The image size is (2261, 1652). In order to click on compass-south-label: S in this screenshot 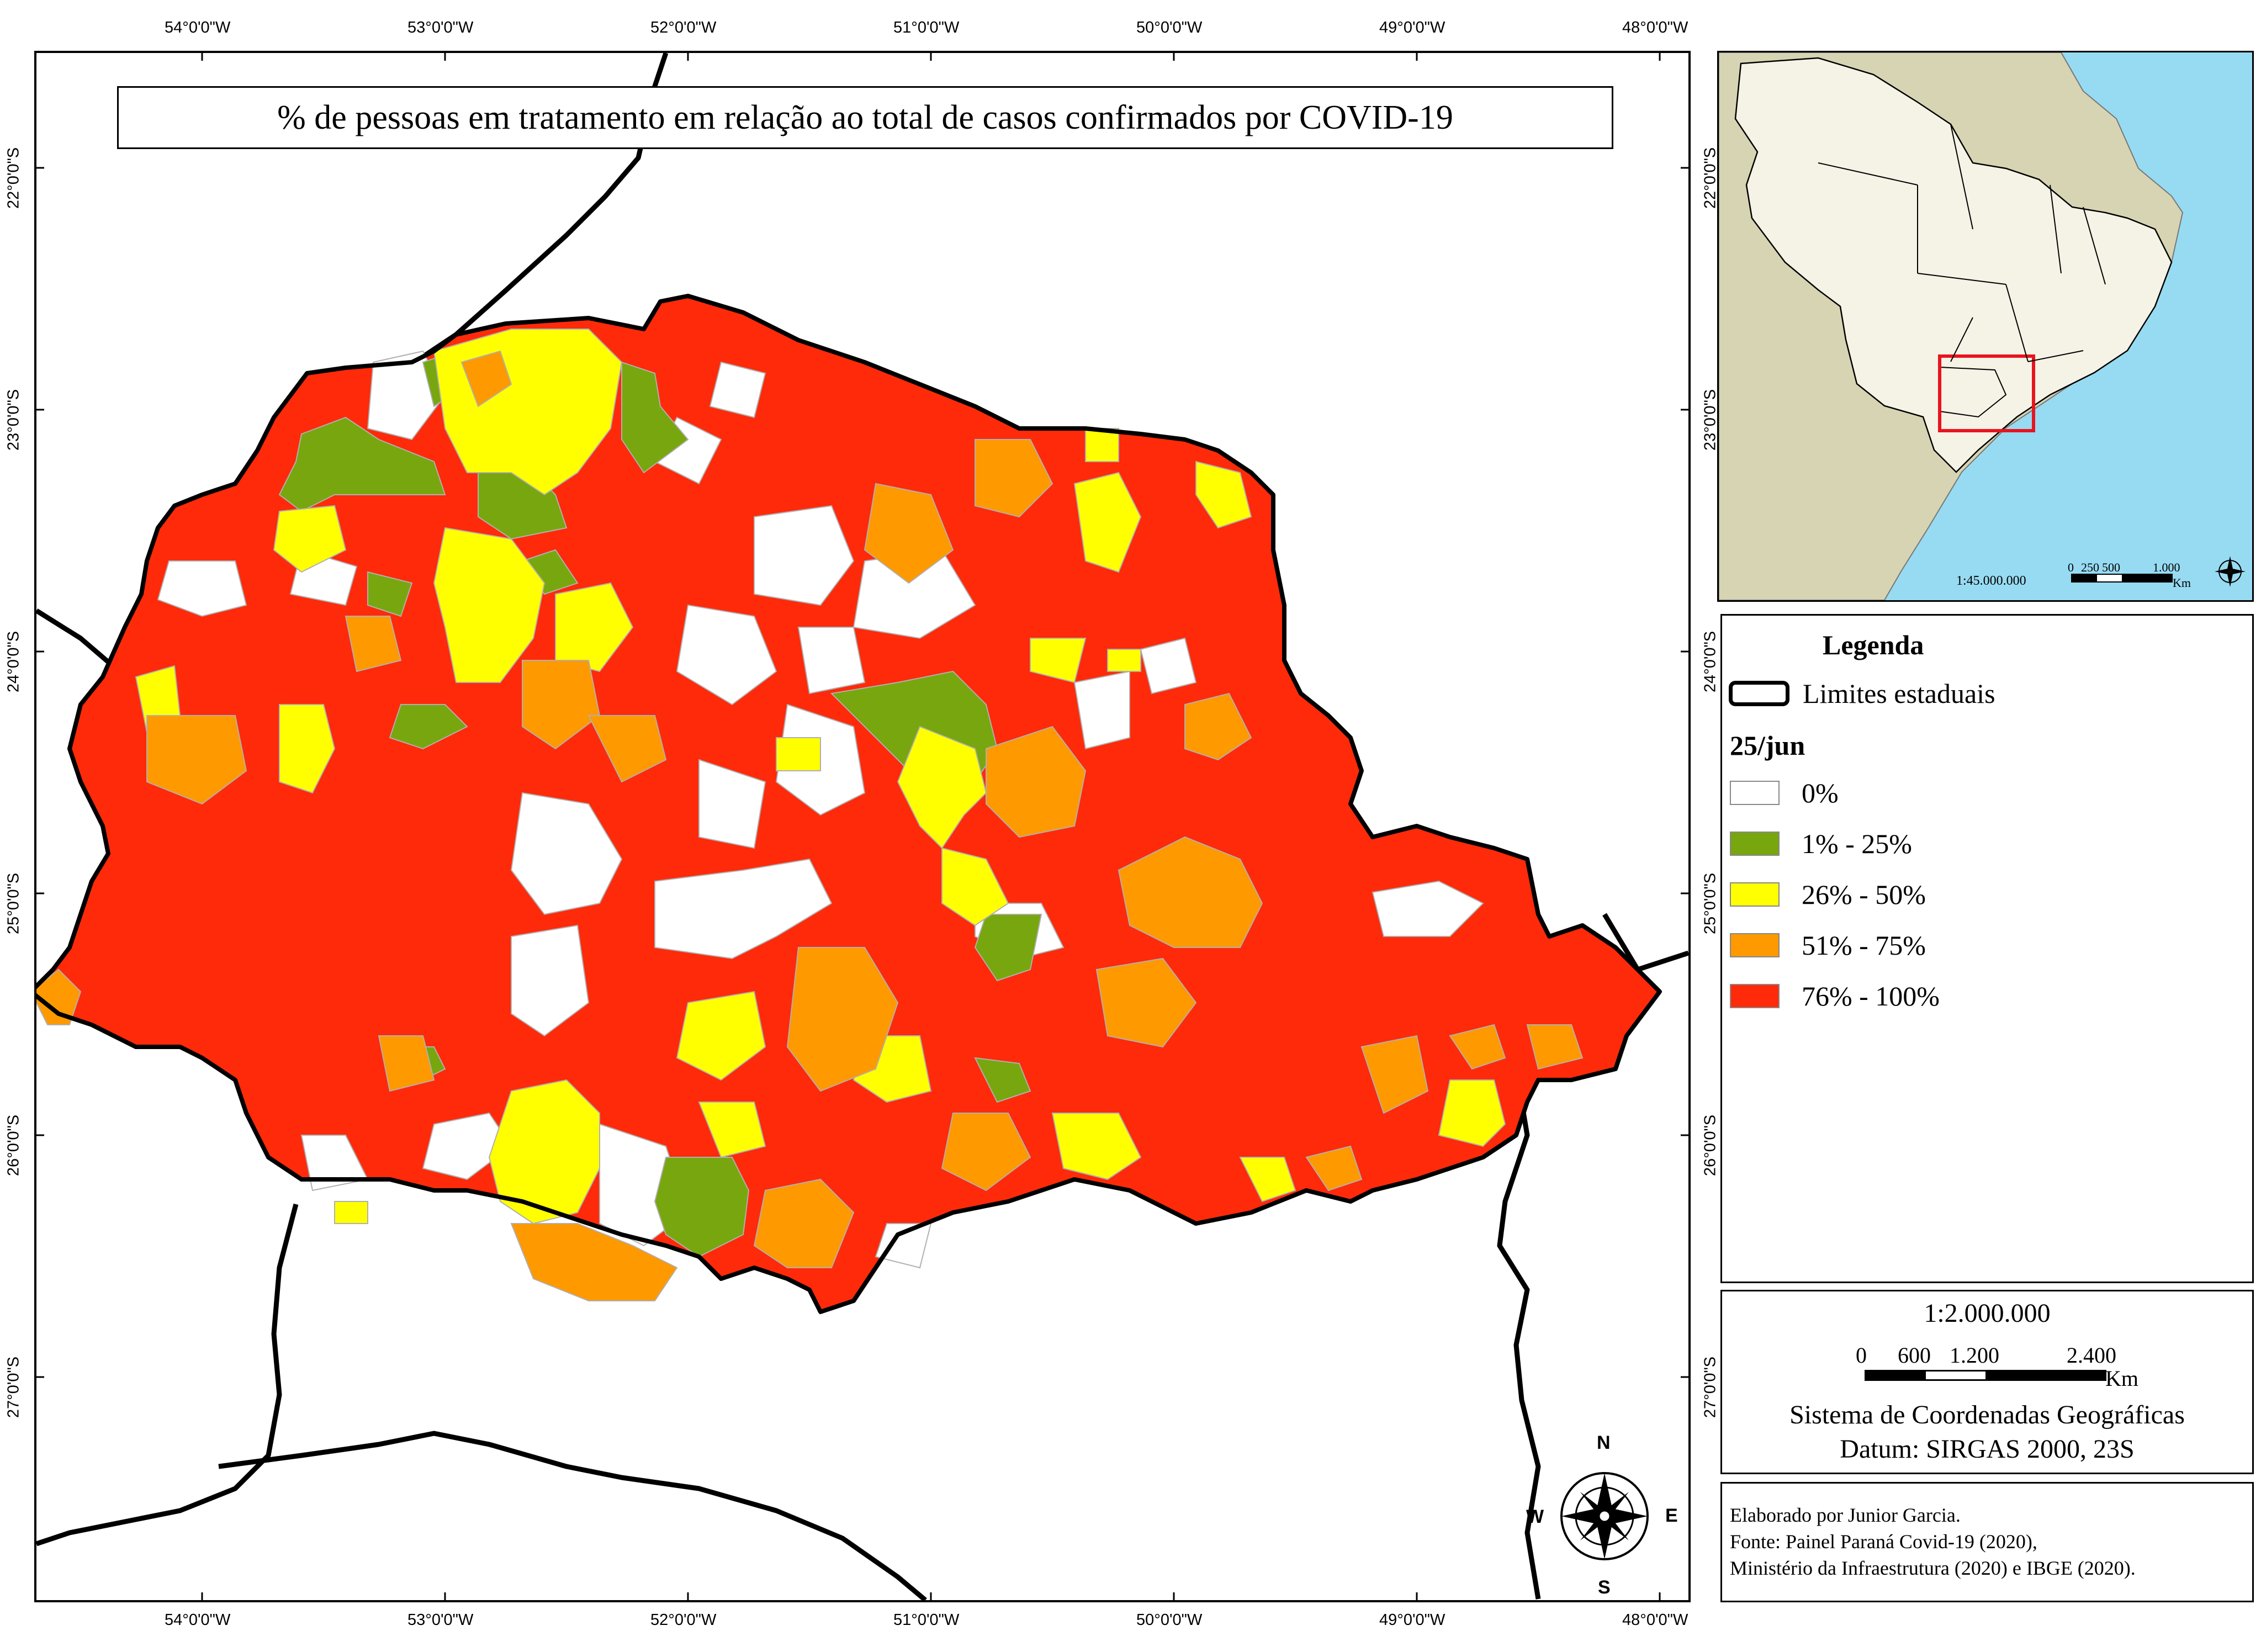, I will do `click(1605, 1587)`.